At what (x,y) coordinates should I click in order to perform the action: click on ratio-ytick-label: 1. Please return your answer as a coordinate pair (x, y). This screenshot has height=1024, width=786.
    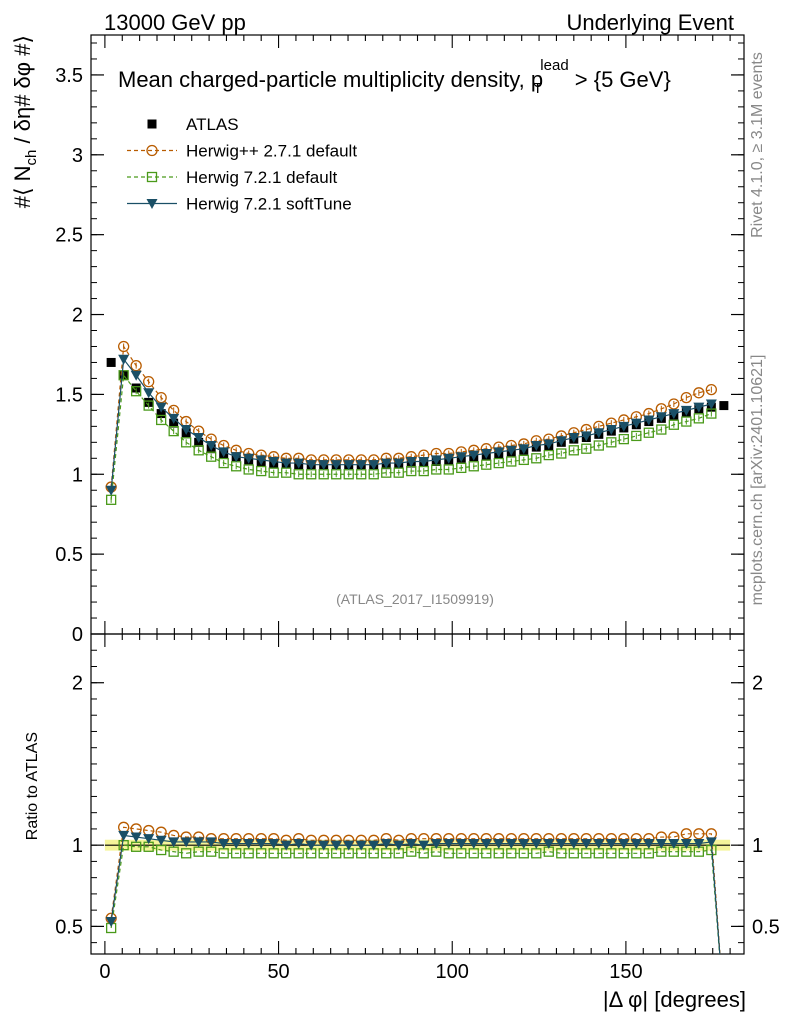
    Looking at the image, I should click on (77, 846).